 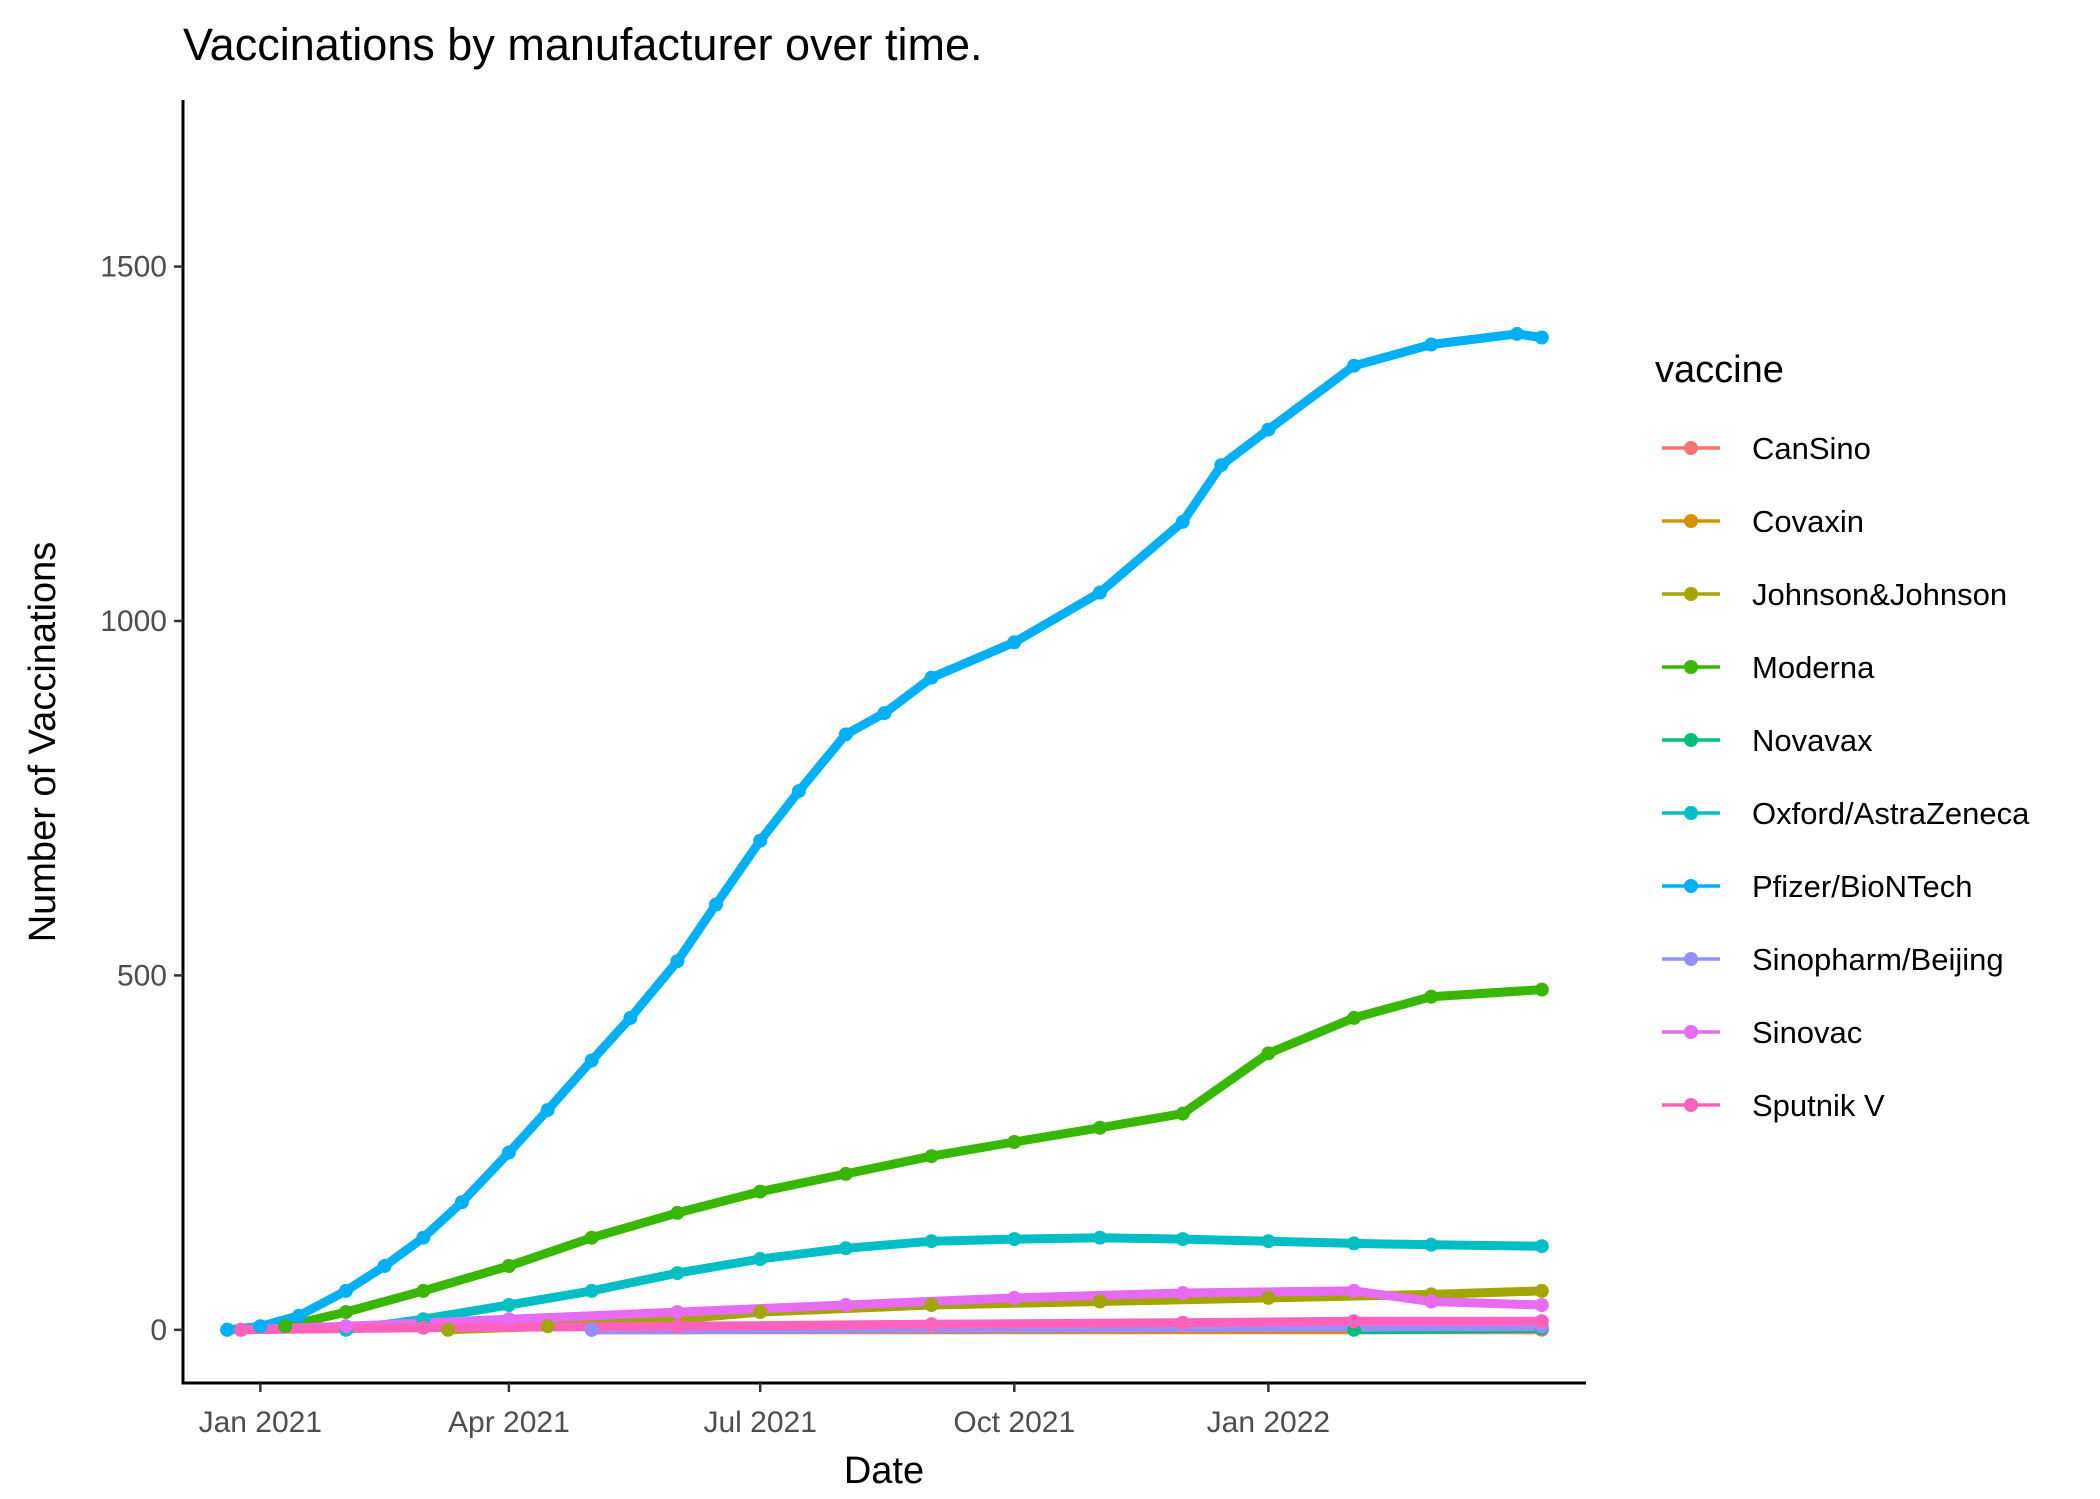 What do you see at coordinates (133, 621) in the screenshot?
I see `y-tick-label: 1000` at bounding box center [133, 621].